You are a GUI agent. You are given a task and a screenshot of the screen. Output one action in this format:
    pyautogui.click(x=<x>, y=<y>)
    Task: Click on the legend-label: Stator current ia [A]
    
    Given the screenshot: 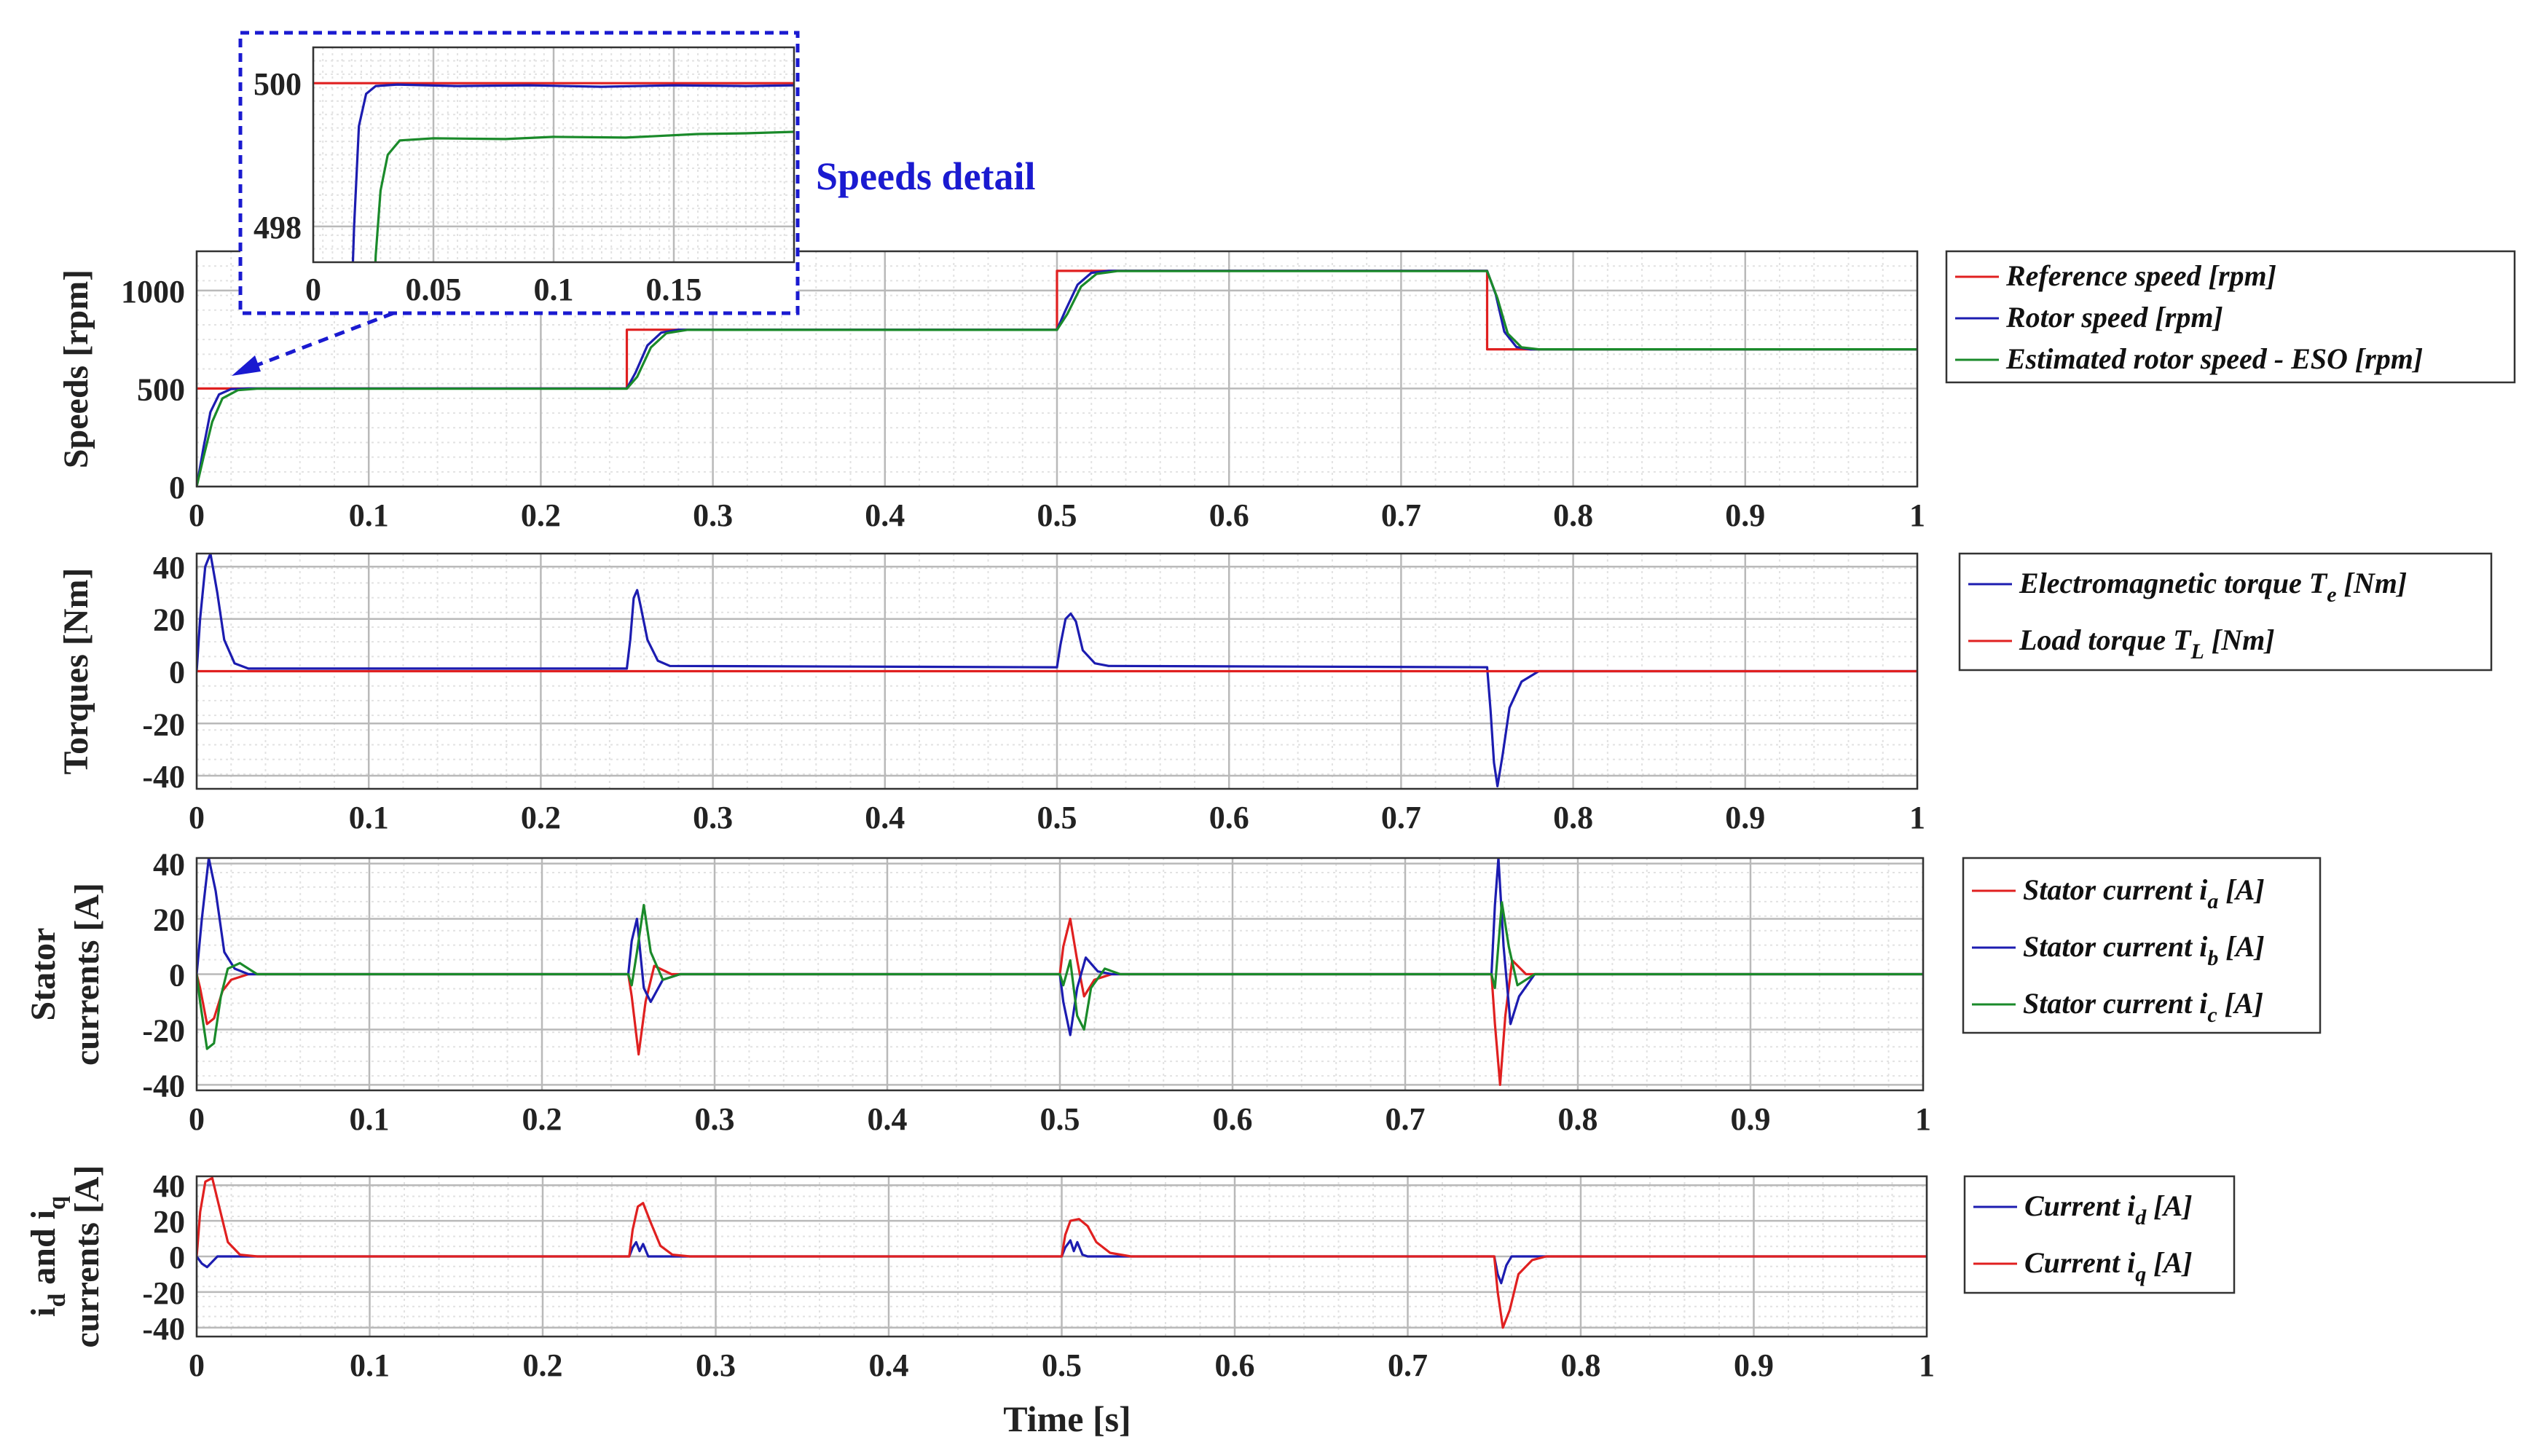 What is the action you would take?
    pyautogui.click(x=2144, y=893)
    